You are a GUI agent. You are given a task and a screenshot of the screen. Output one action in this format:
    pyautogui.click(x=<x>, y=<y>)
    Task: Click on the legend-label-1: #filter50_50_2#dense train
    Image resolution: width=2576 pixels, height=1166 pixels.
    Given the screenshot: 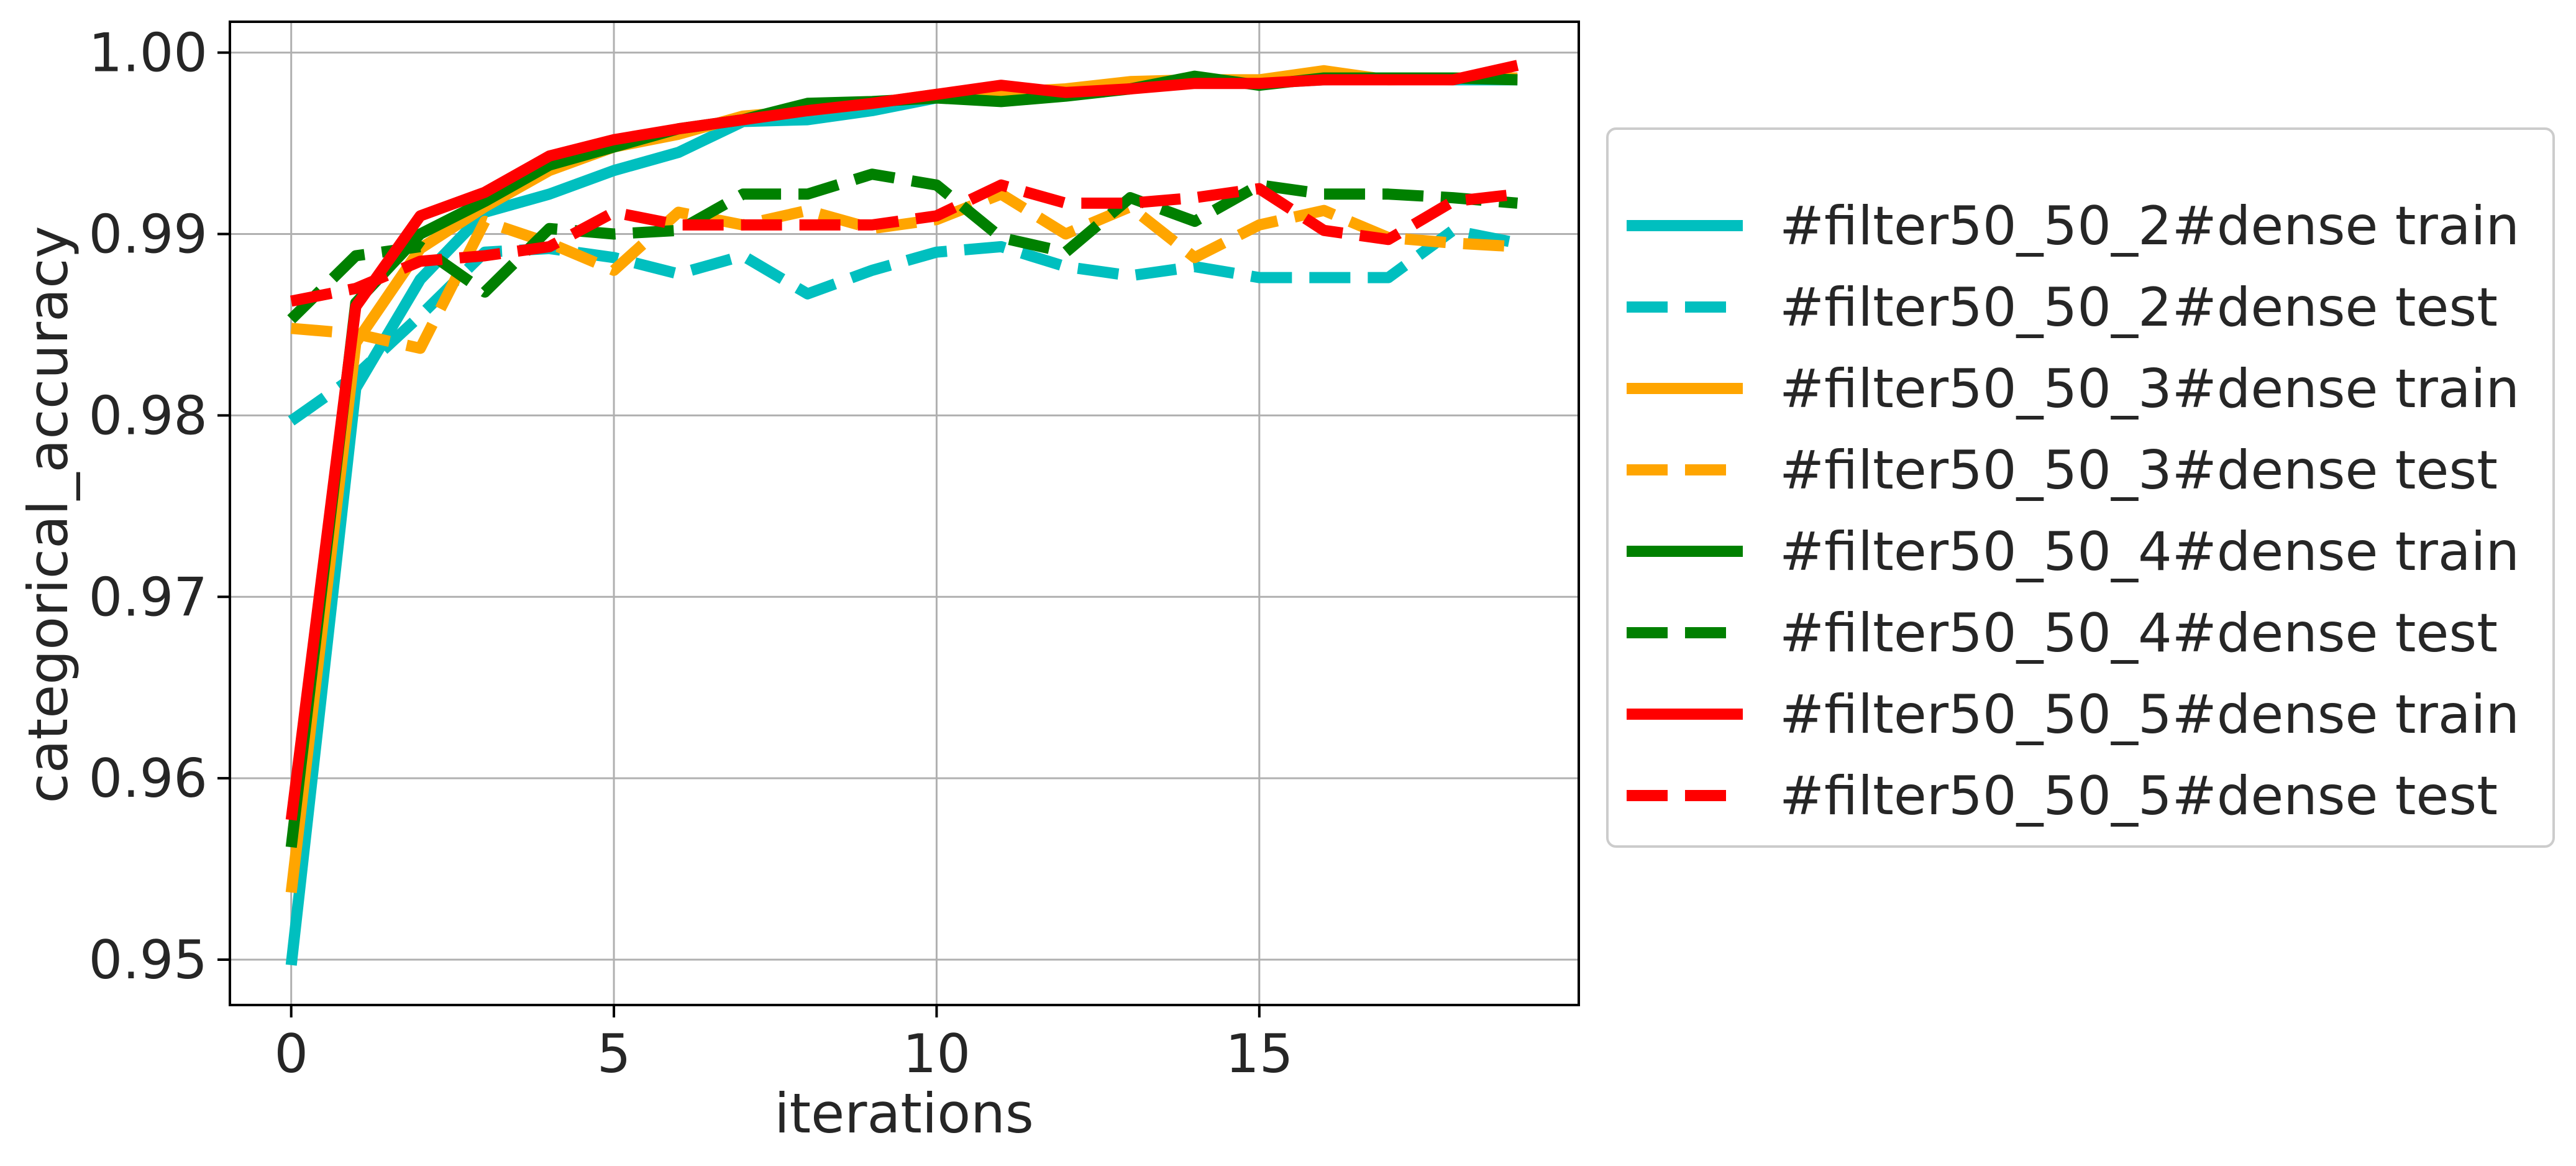 What is the action you would take?
    pyautogui.click(x=2149, y=226)
    